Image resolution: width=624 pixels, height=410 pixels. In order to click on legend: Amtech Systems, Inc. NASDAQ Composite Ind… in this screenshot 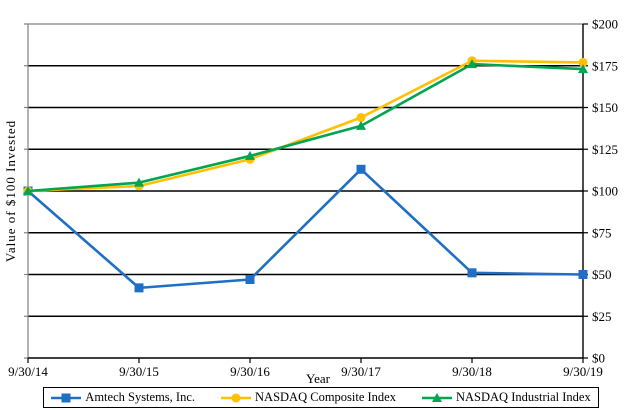, I will do `click(321, 397)`.